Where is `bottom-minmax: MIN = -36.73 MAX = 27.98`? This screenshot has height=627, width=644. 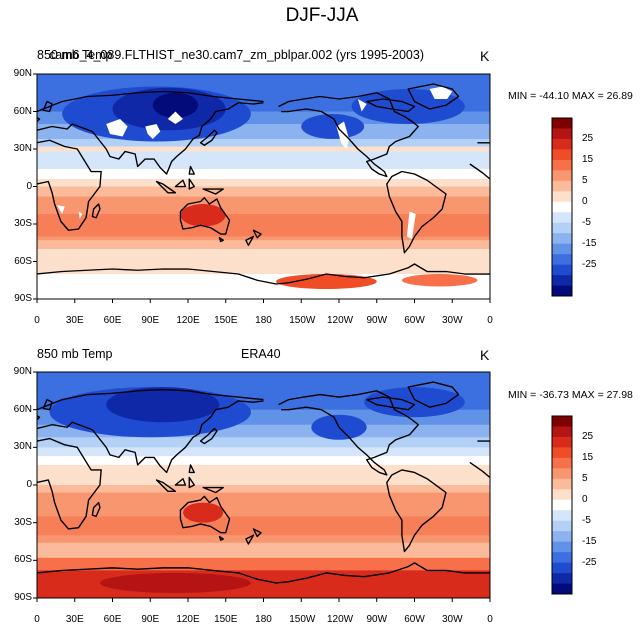 bottom-minmax: MIN = -36.73 MAX = 27.98 is located at coordinates (570, 395).